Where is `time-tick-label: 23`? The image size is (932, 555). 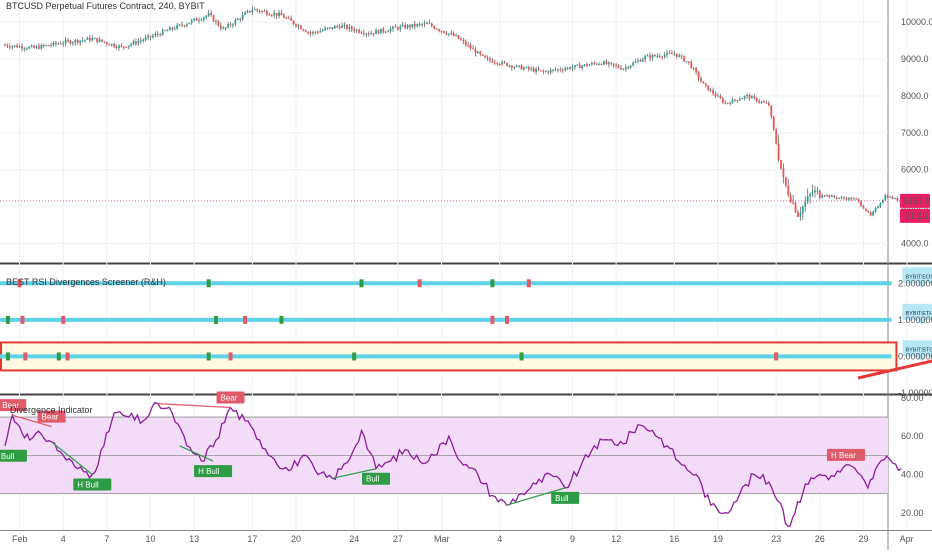 time-tick-label: 23 is located at coordinates (776, 539).